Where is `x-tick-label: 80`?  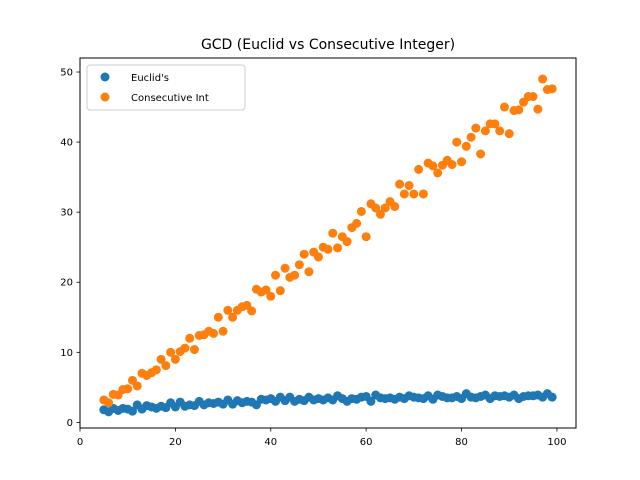 x-tick-label: 80 is located at coordinates (461, 442).